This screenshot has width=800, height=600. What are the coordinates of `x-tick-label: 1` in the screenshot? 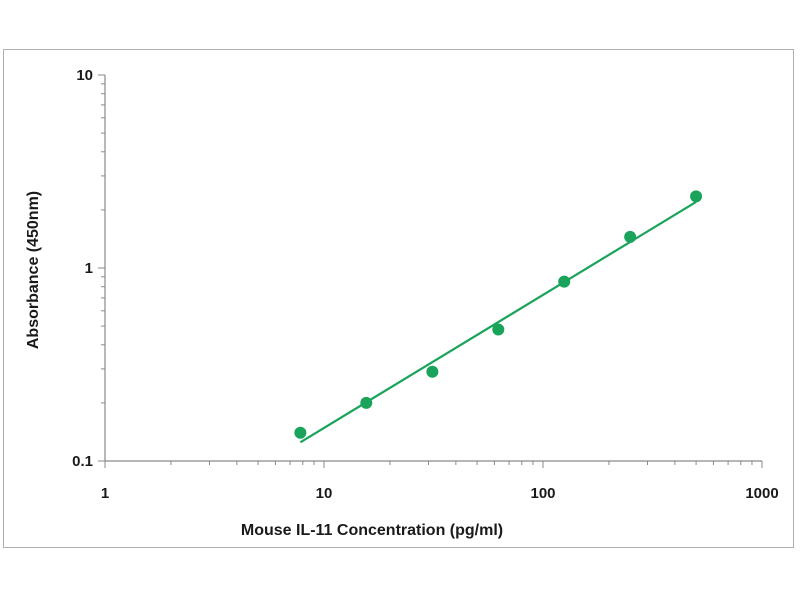 It's located at (105, 493).